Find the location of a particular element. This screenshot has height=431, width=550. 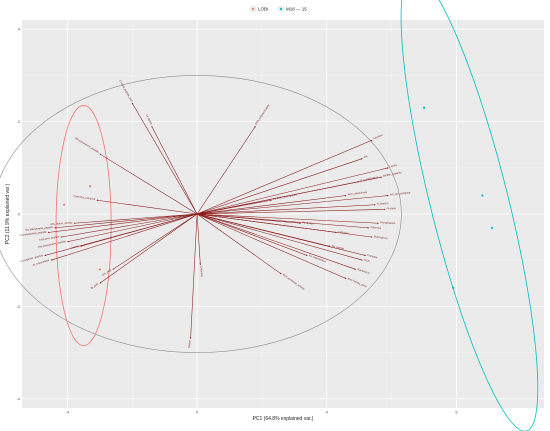

x-tick-label: 4 is located at coordinates (327, 412).